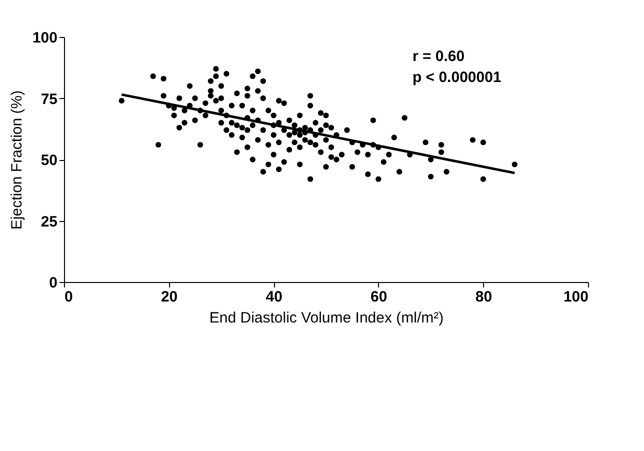 This screenshot has width=644, height=451. Describe the element at coordinates (169, 297) in the screenshot. I see `x-tick-label: 20` at that location.